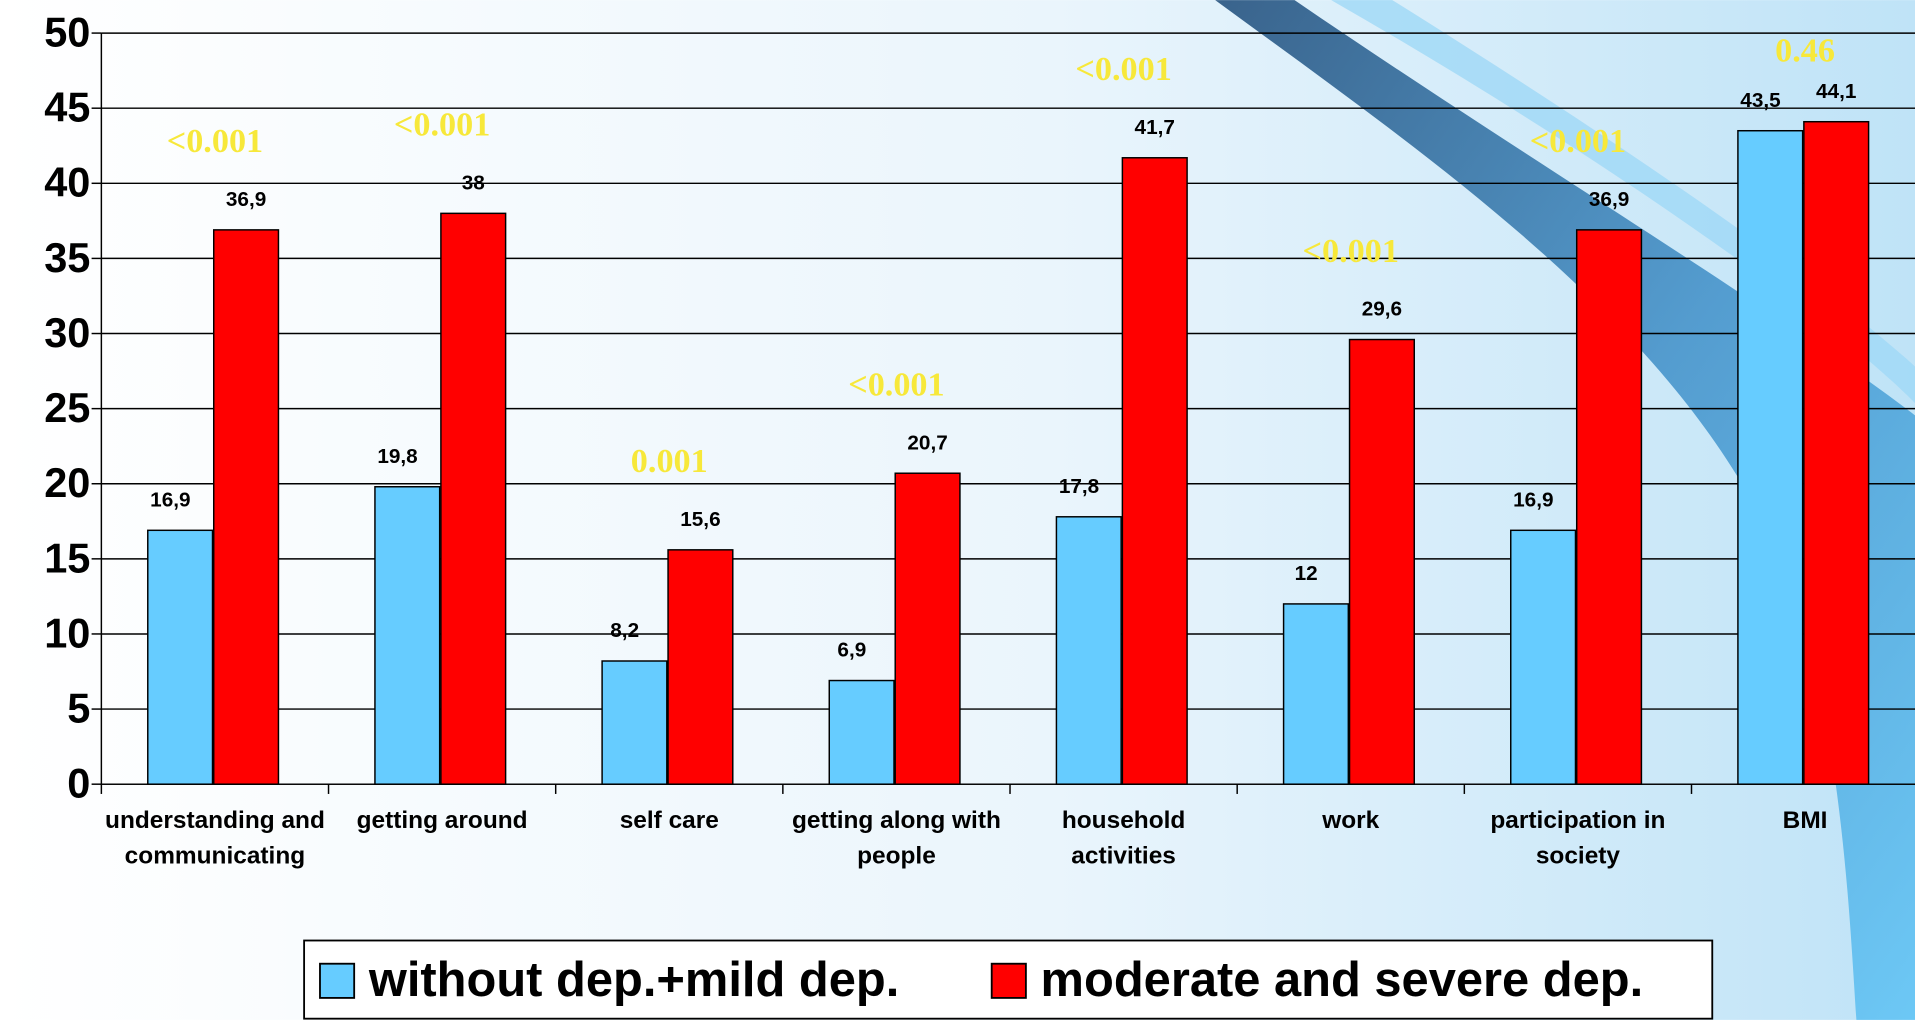 This screenshot has width=1915, height=1020. Describe the element at coordinates (1155, 127) in the screenshot. I see `value-label: 41,7` at that location.